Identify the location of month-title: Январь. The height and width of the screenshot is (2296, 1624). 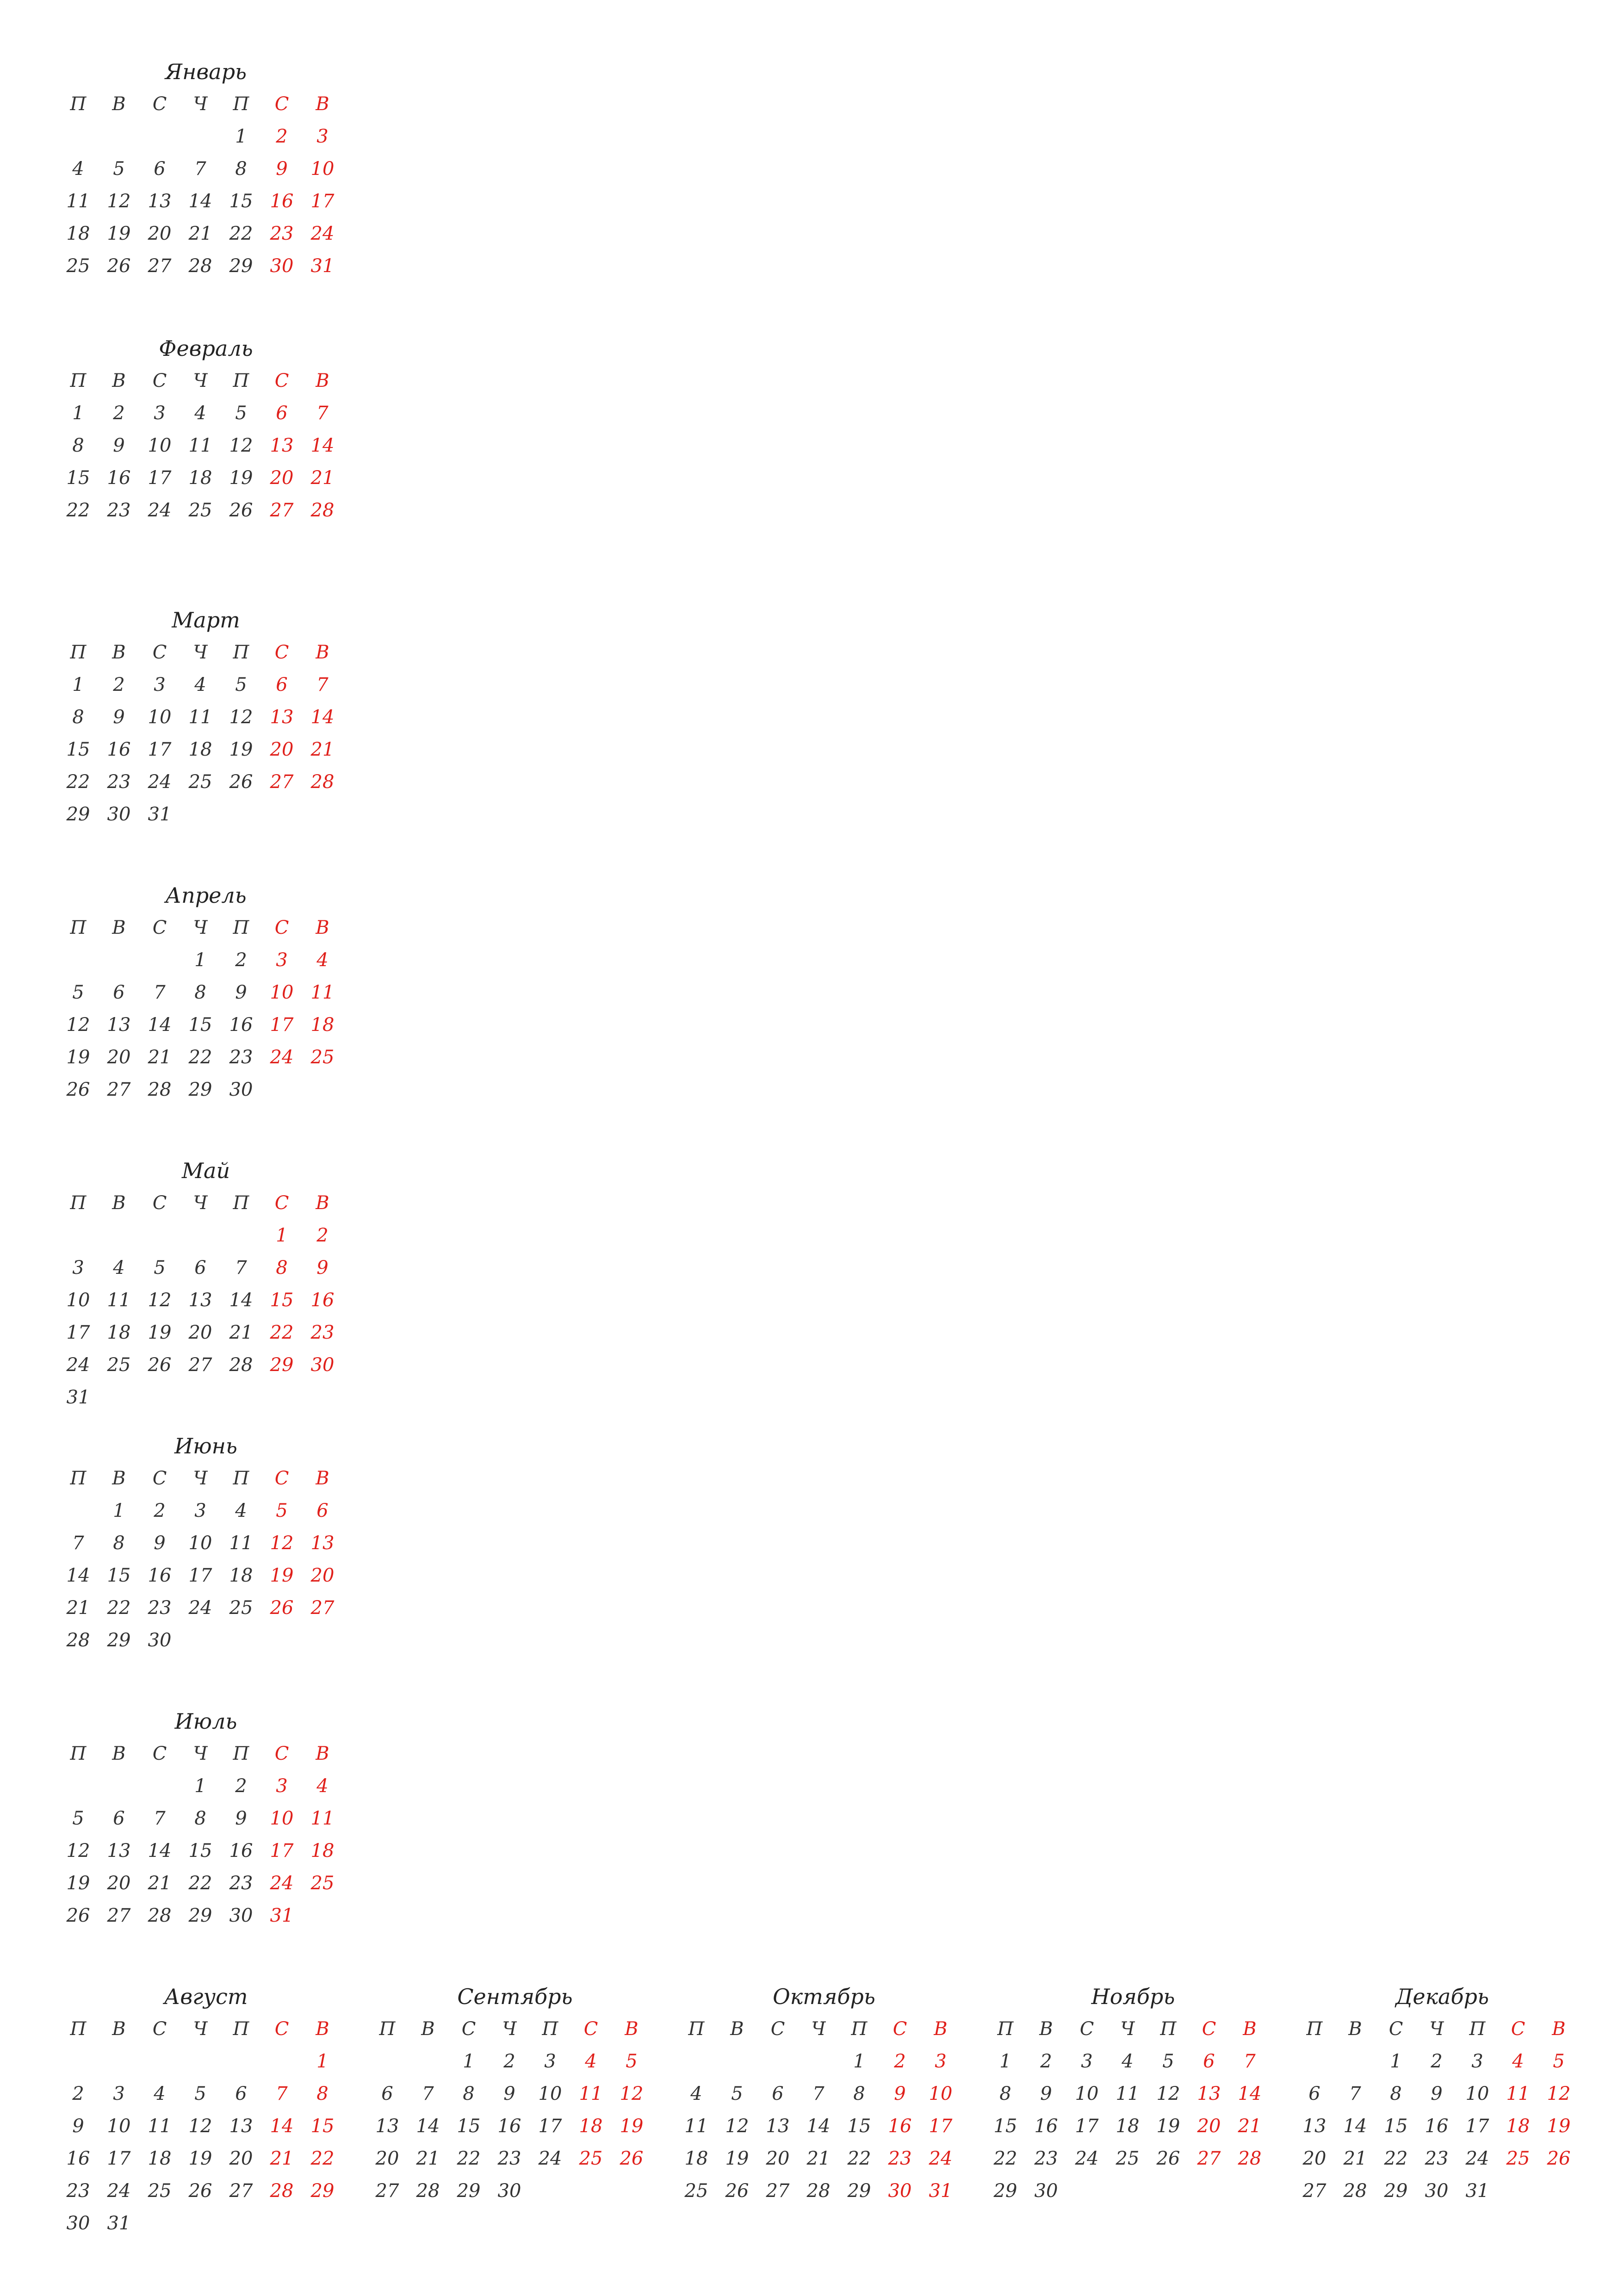
(206, 72).